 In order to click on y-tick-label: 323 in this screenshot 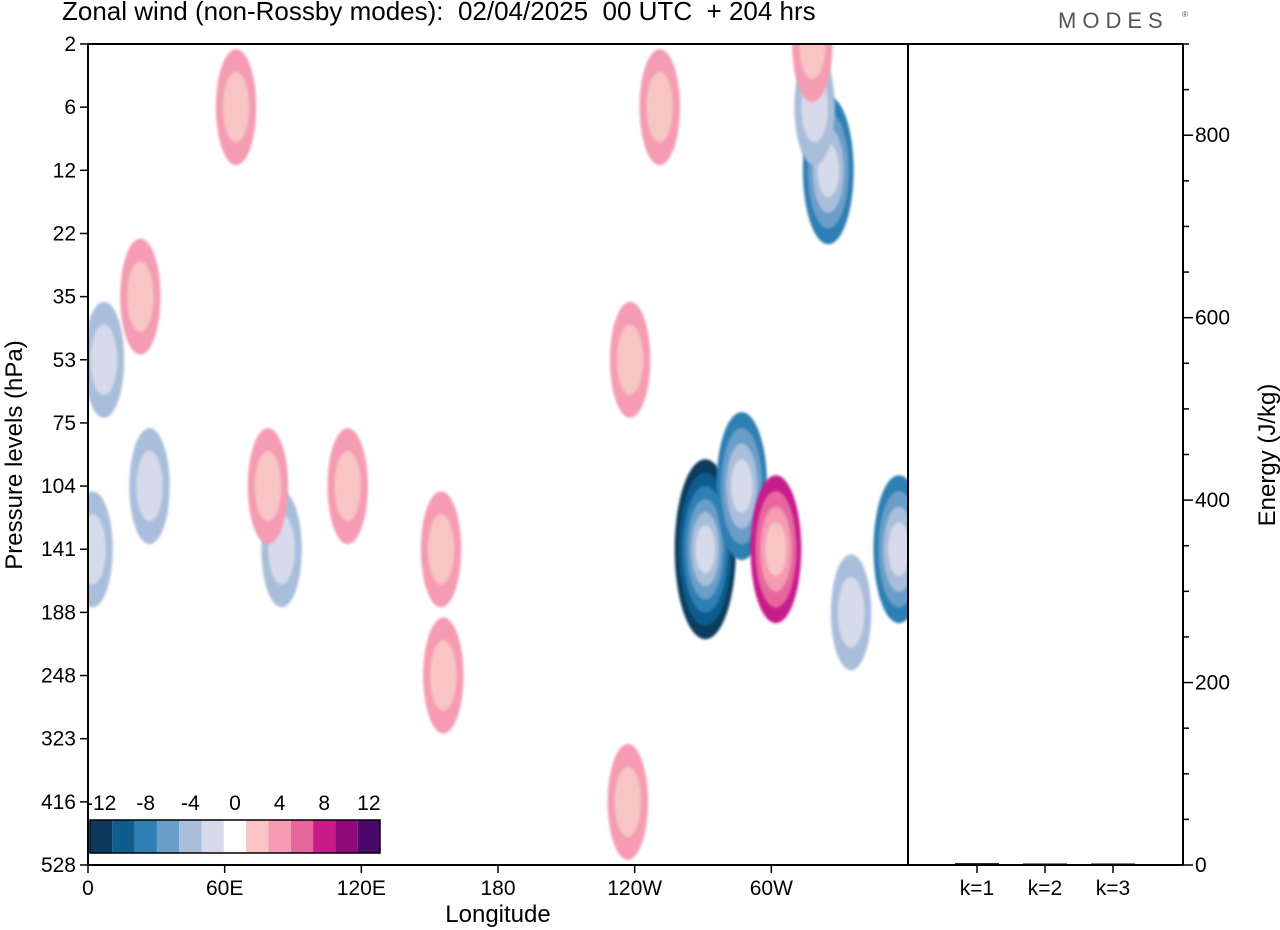, I will do `click(58, 739)`.